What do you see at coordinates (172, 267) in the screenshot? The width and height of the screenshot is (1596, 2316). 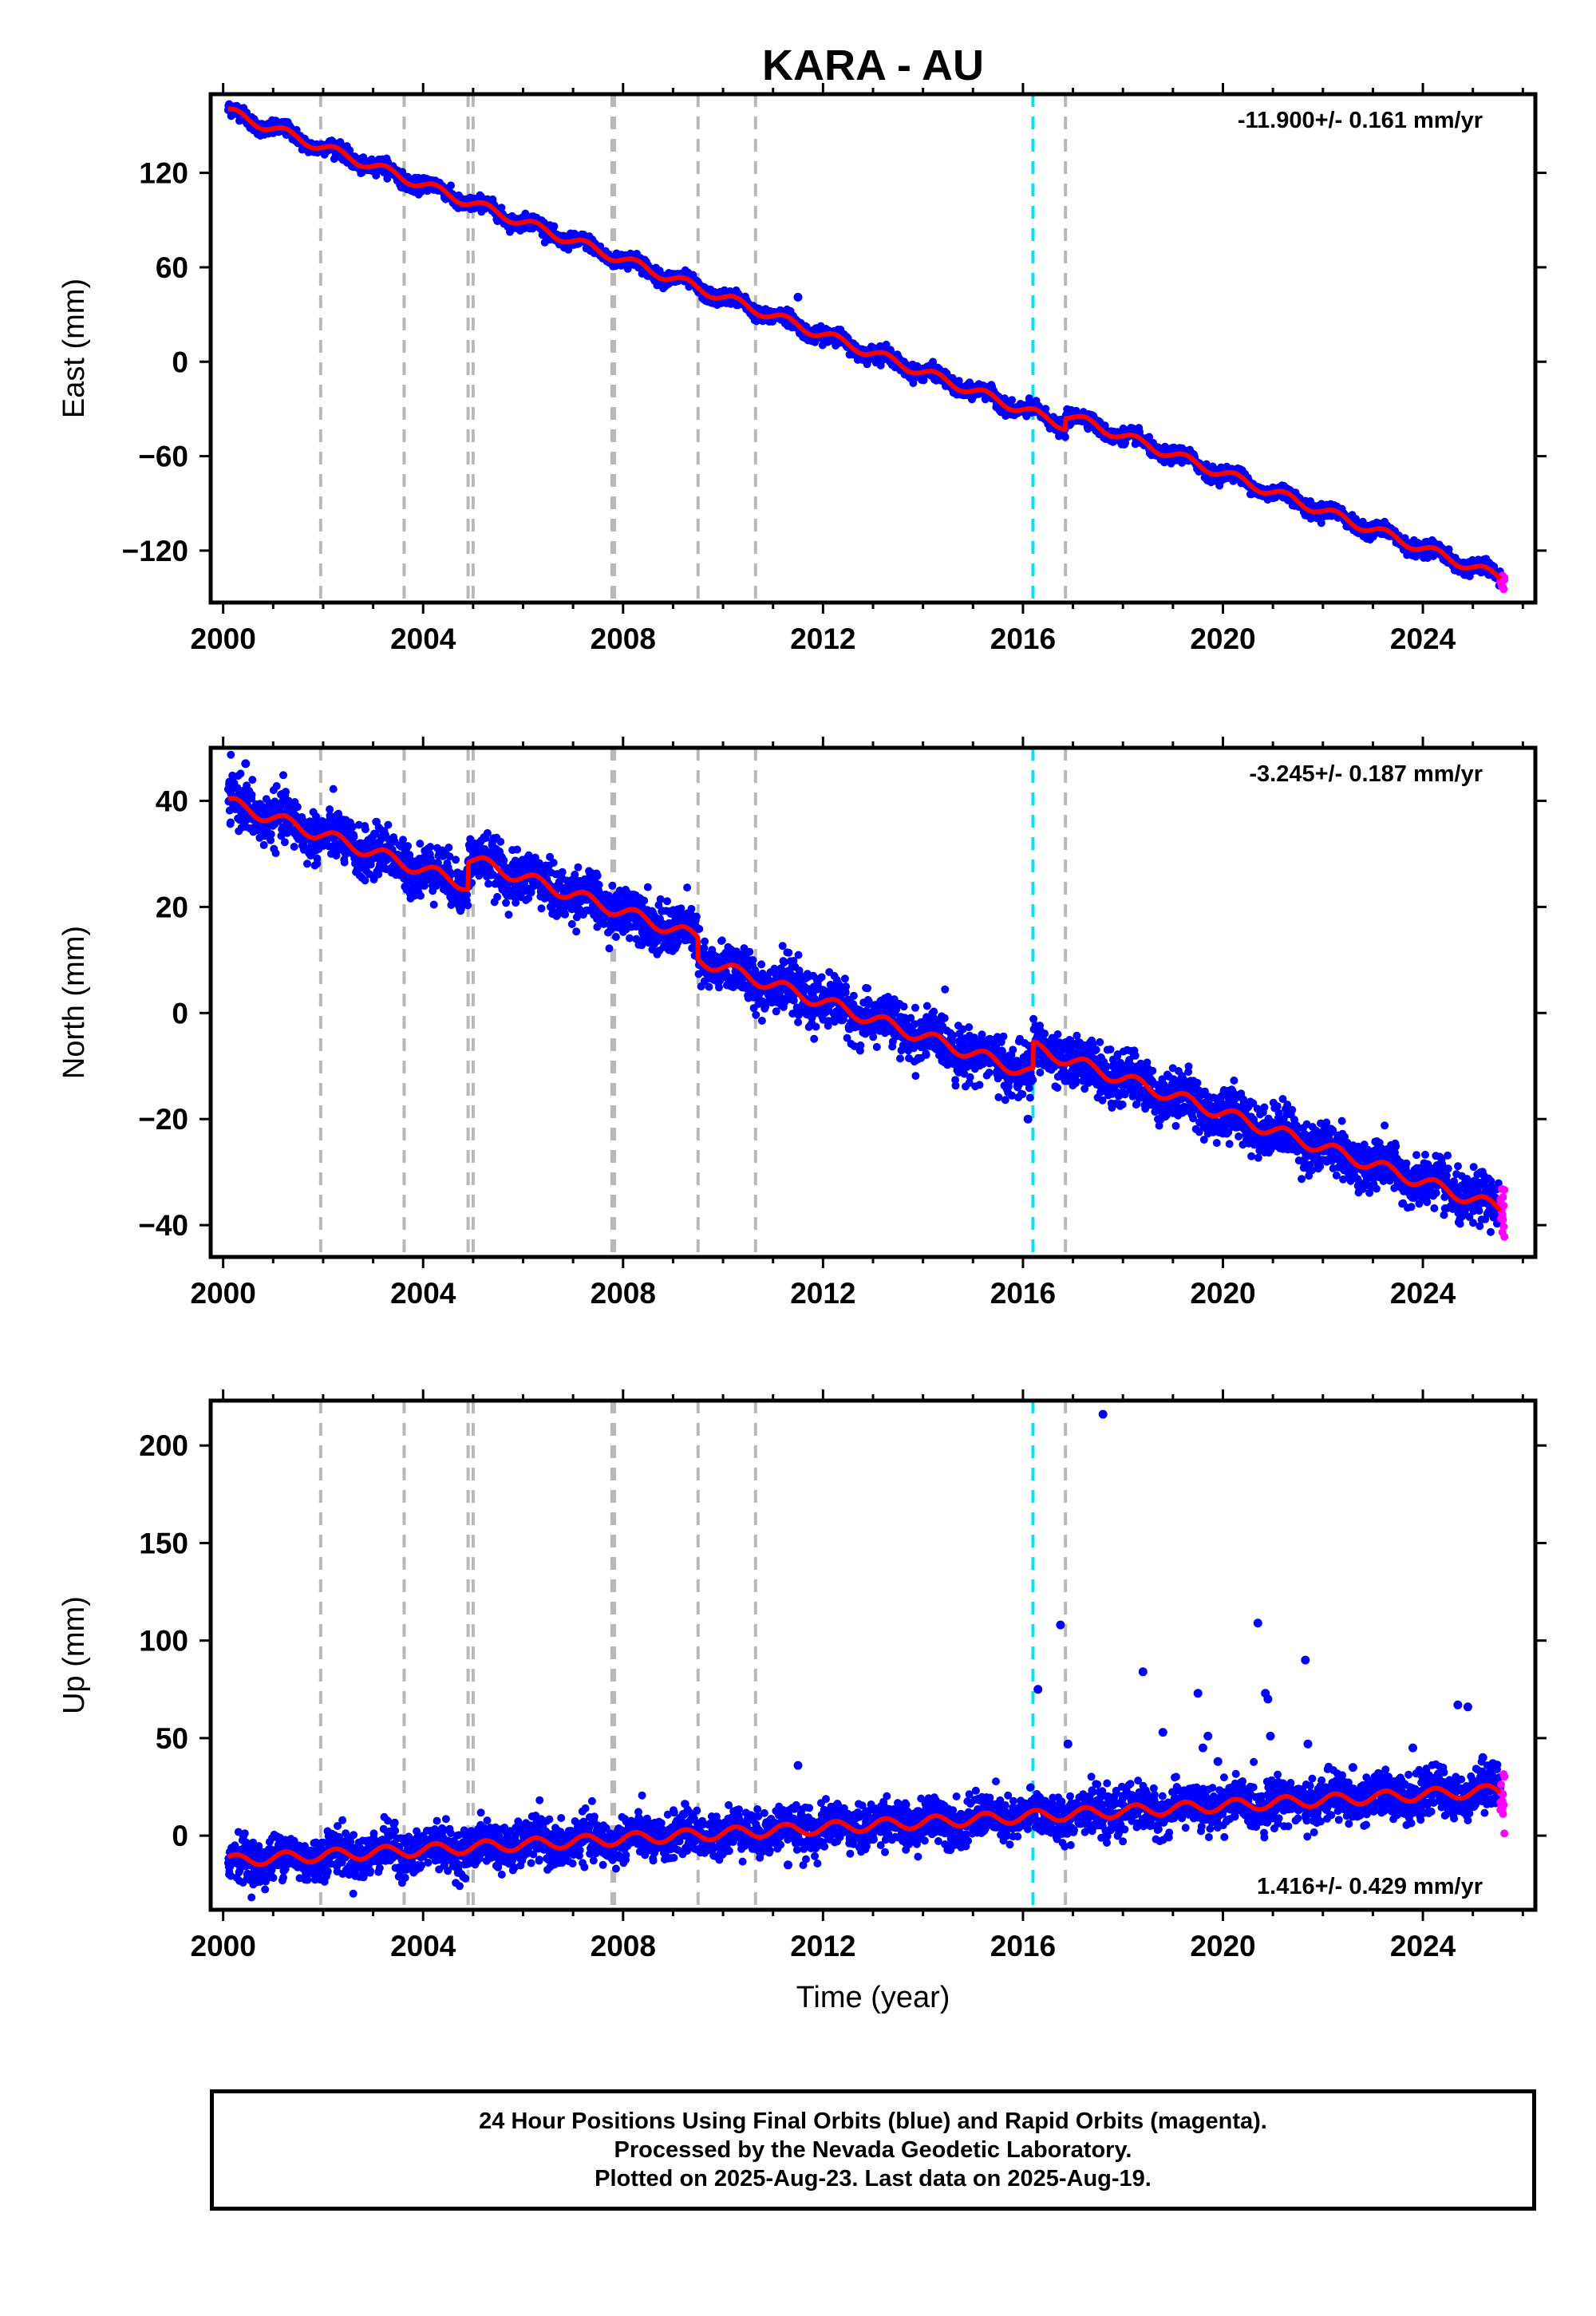 I see `y-tick-label: 60` at bounding box center [172, 267].